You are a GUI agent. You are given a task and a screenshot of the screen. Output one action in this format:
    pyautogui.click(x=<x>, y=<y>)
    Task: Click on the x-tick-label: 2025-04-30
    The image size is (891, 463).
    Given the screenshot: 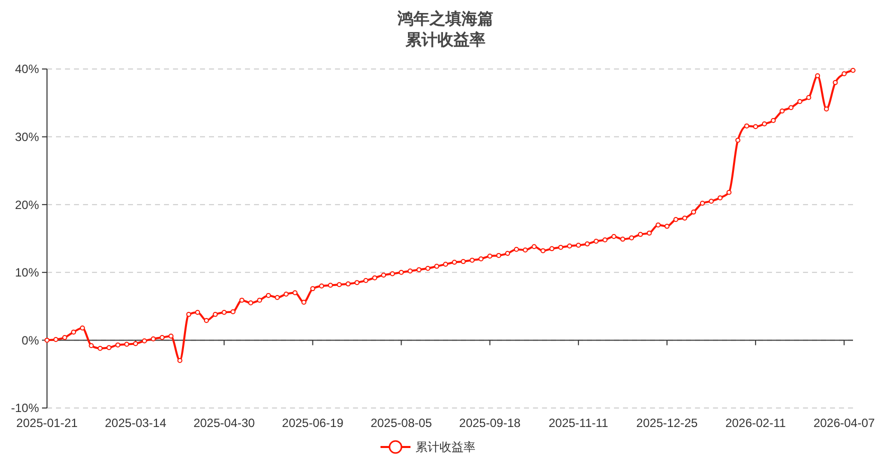 What is the action you would take?
    pyautogui.click(x=224, y=423)
    